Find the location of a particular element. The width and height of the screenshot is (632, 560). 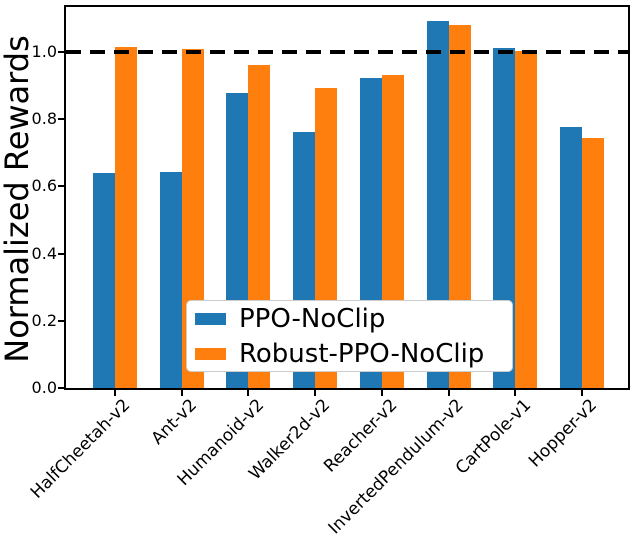

bar-ppo-noclip-invertedpendulum-v2 is located at coordinates (437, 204).